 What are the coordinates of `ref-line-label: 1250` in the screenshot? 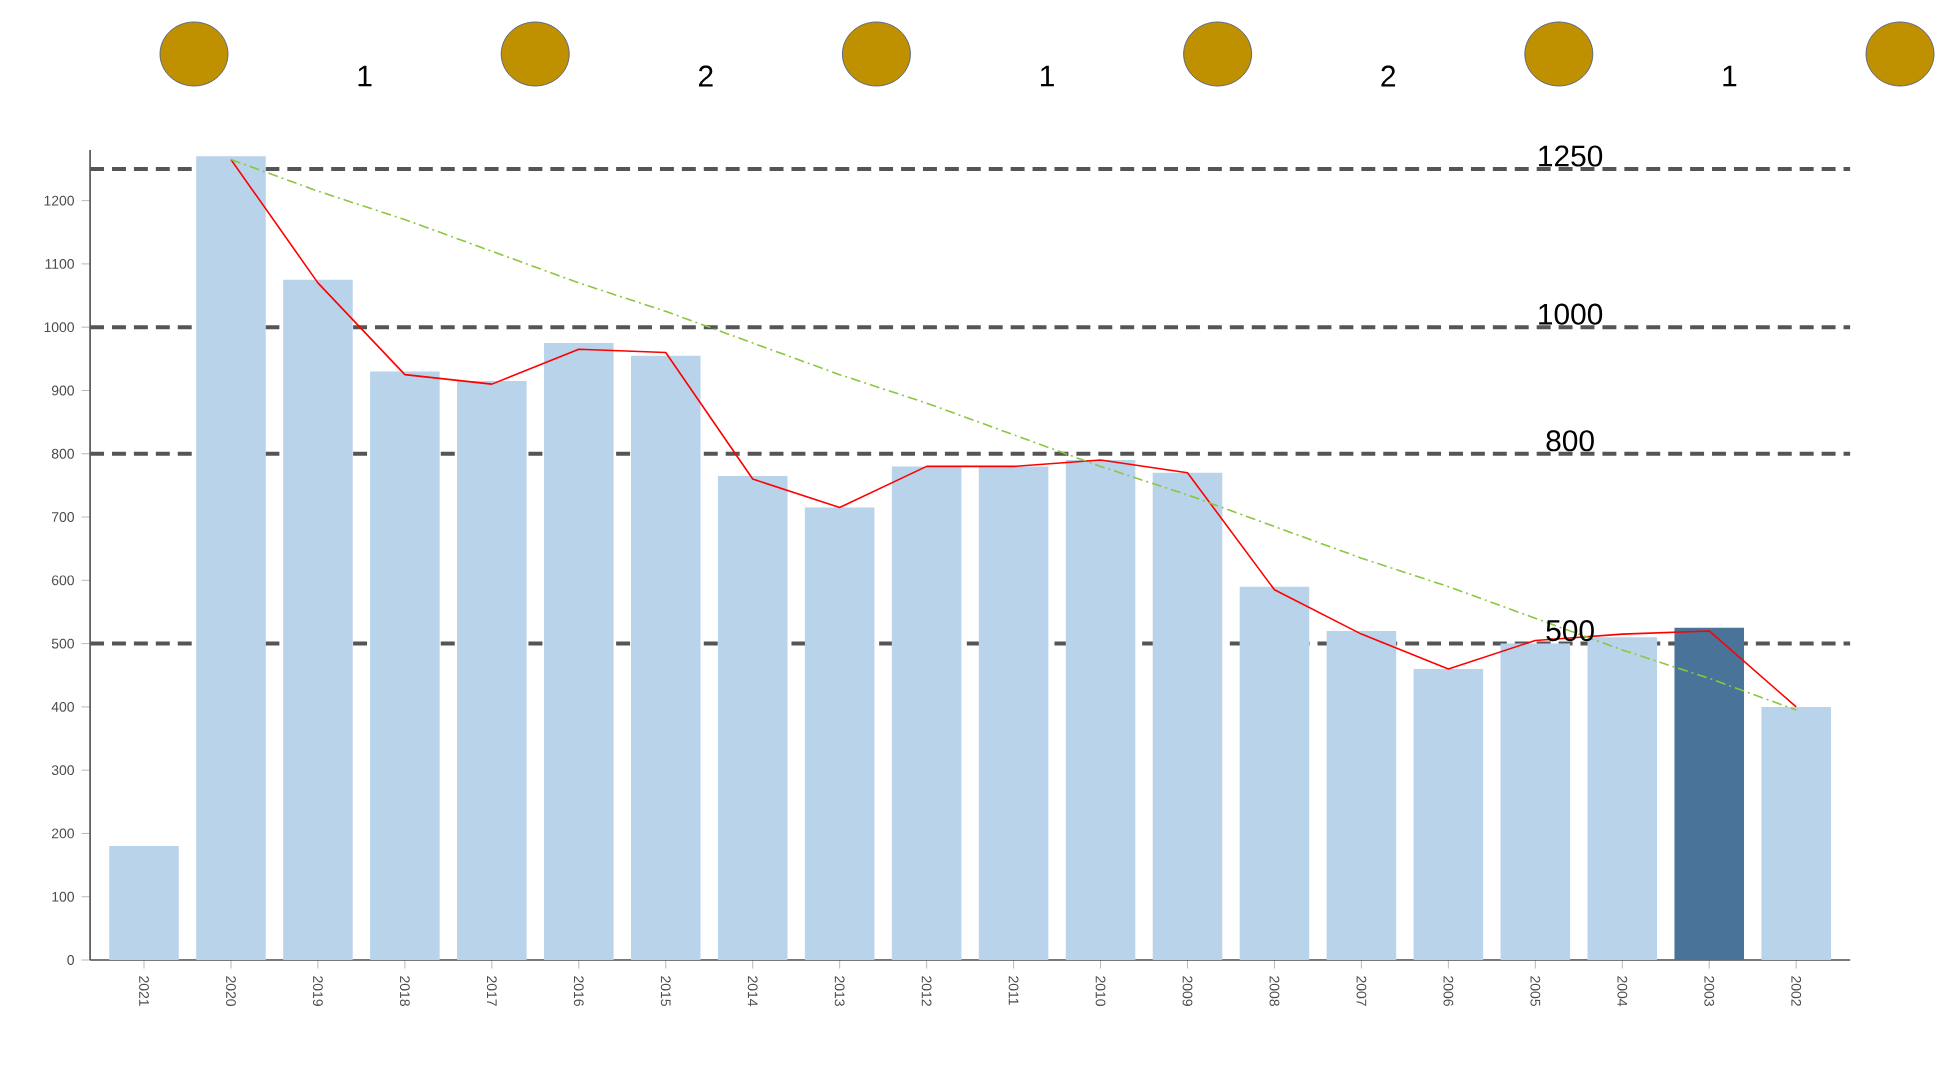 It's located at (1571, 156).